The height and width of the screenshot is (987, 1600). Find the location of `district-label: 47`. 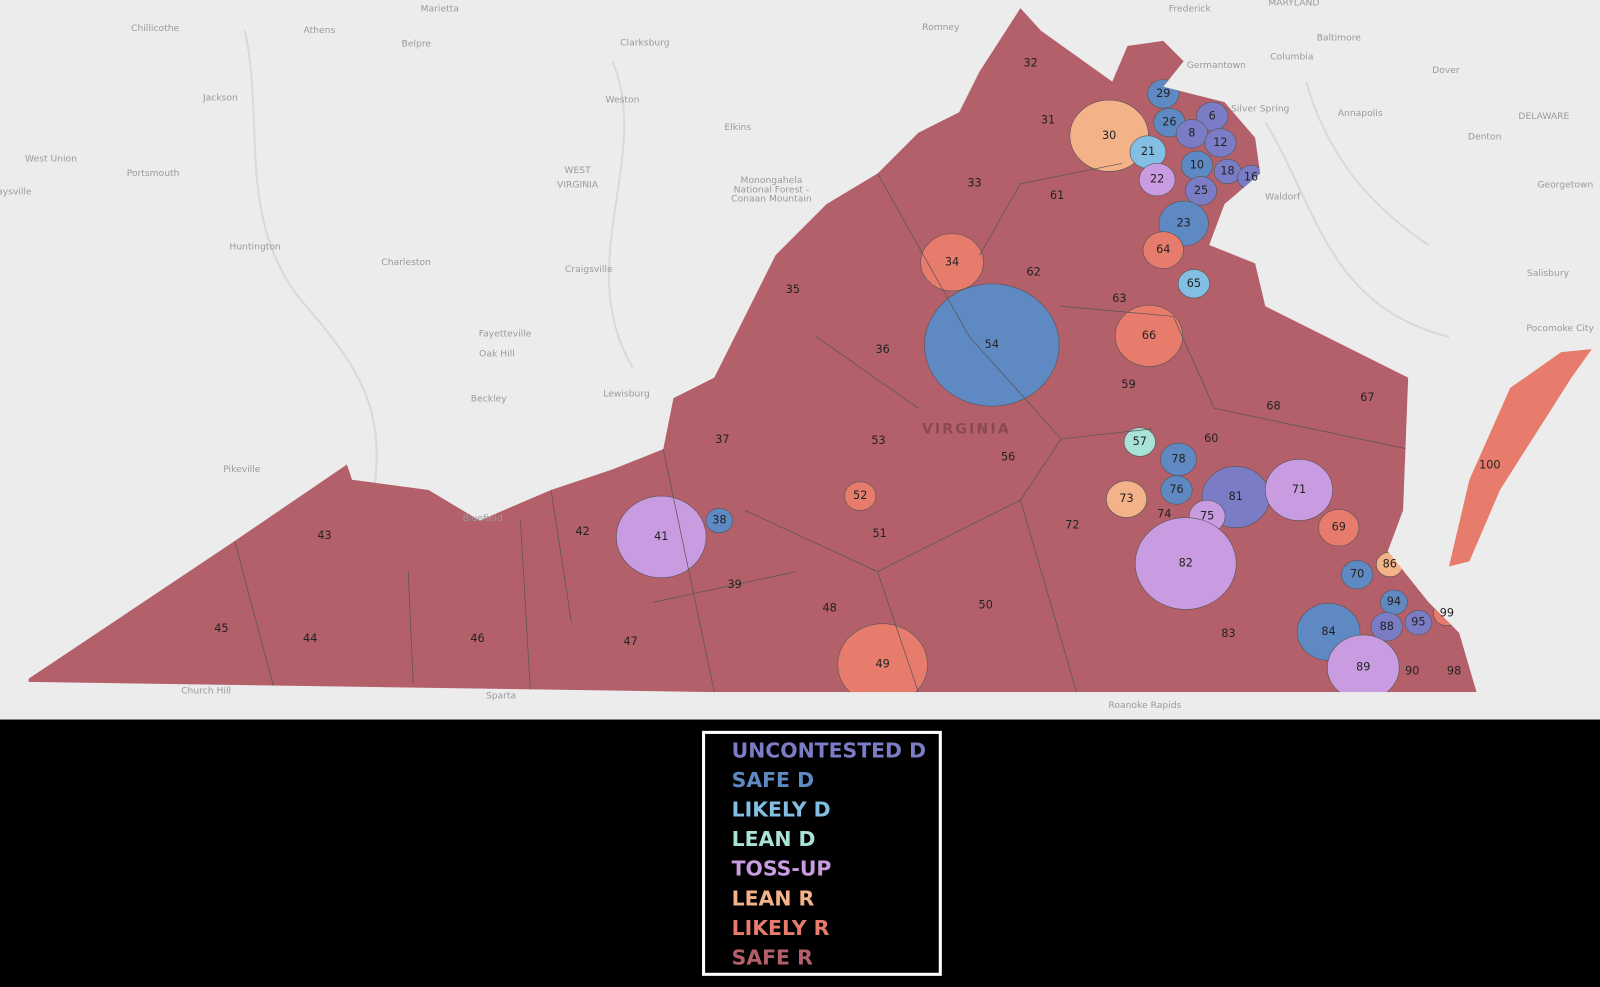

district-label: 47 is located at coordinates (630, 641).